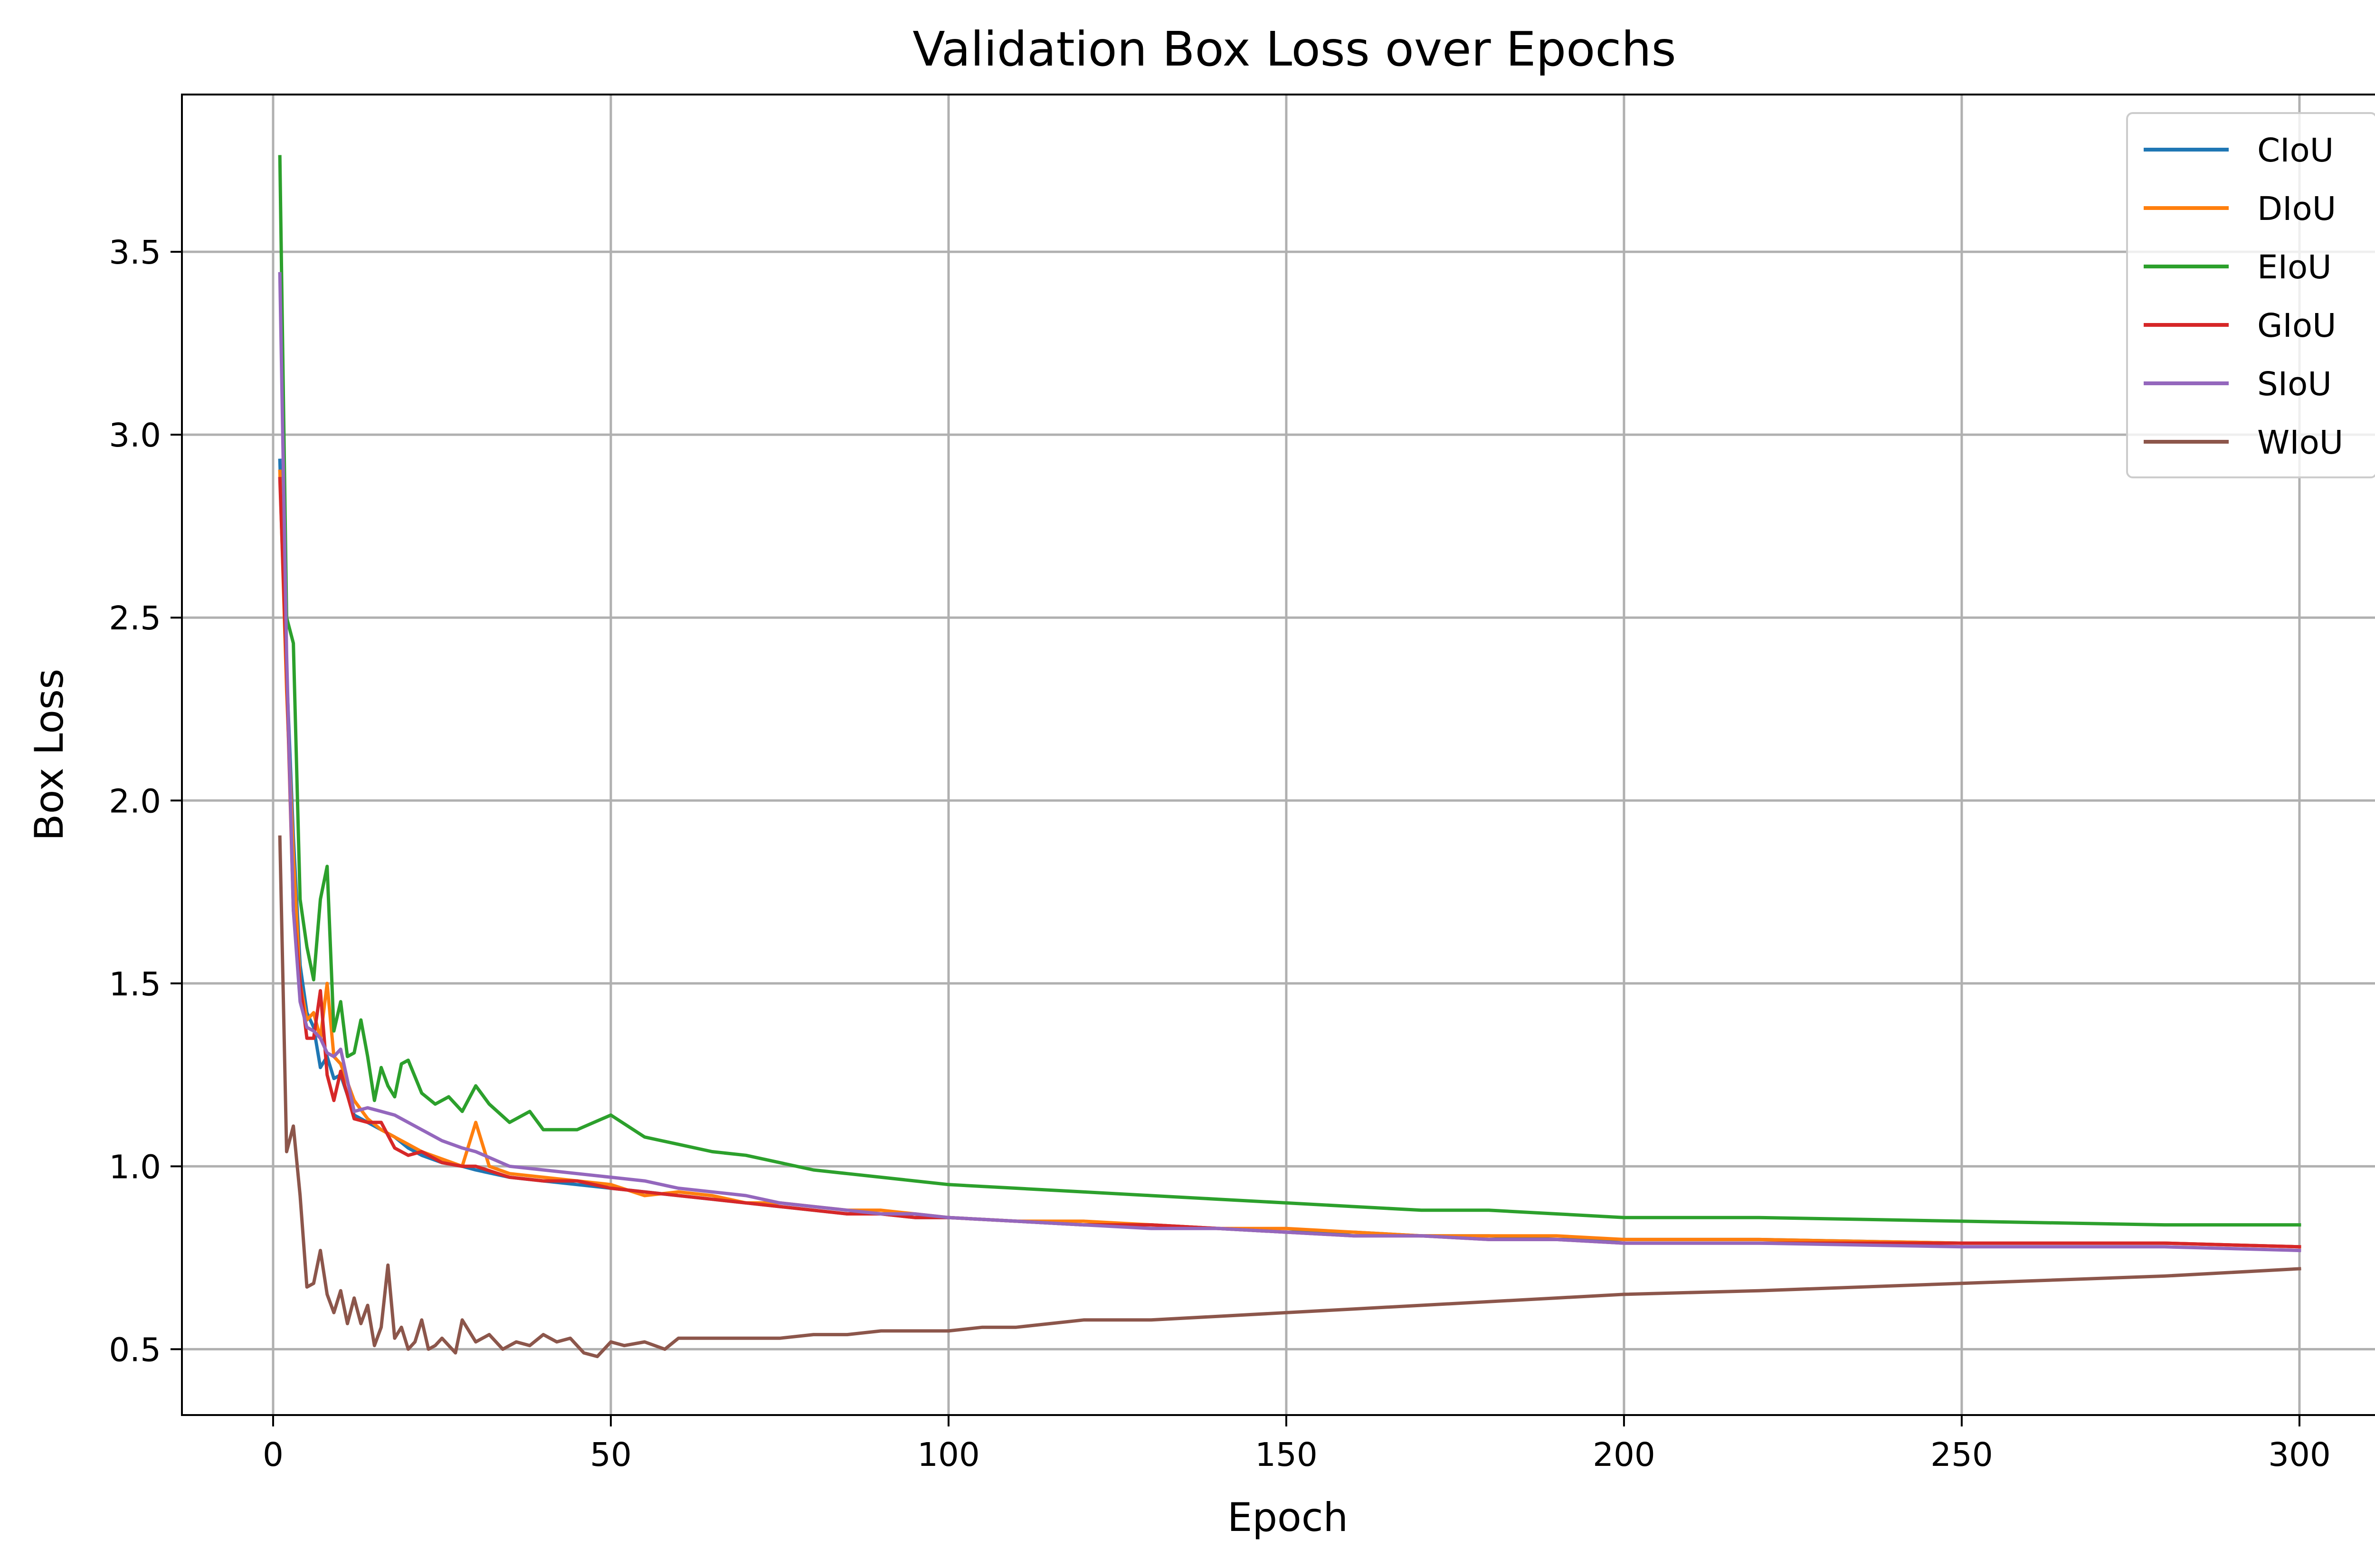 The width and height of the screenshot is (2375, 1568). I want to click on legend-label-wiou: WIoU, so click(2300, 443).